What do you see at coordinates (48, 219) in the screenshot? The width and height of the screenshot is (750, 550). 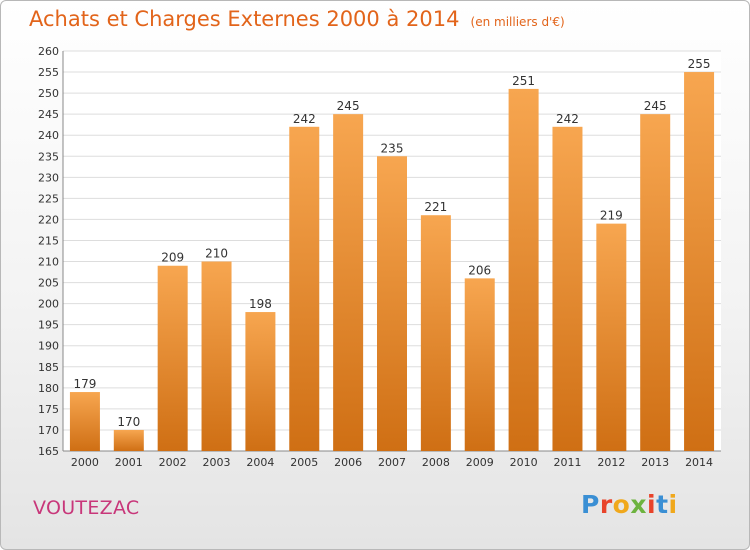 I see `y-tick-label: 220` at bounding box center [48, 219].